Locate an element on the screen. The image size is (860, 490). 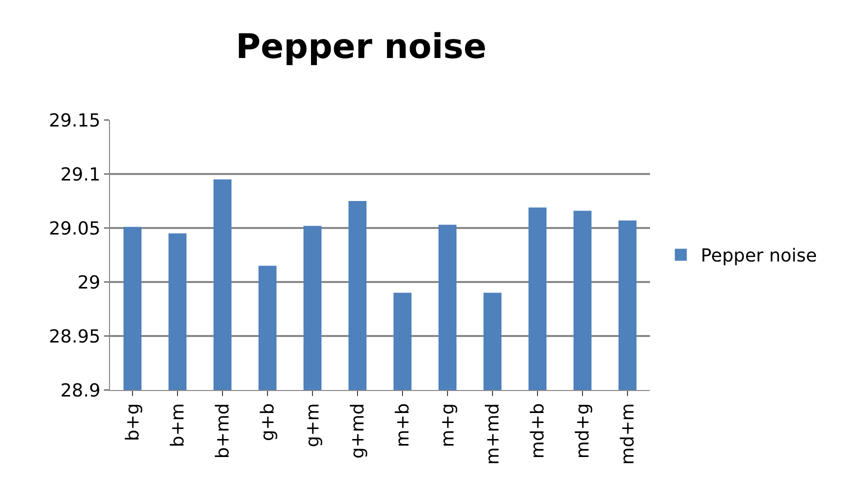
x-tick-label: g+m is located at coordinates (313, 425).